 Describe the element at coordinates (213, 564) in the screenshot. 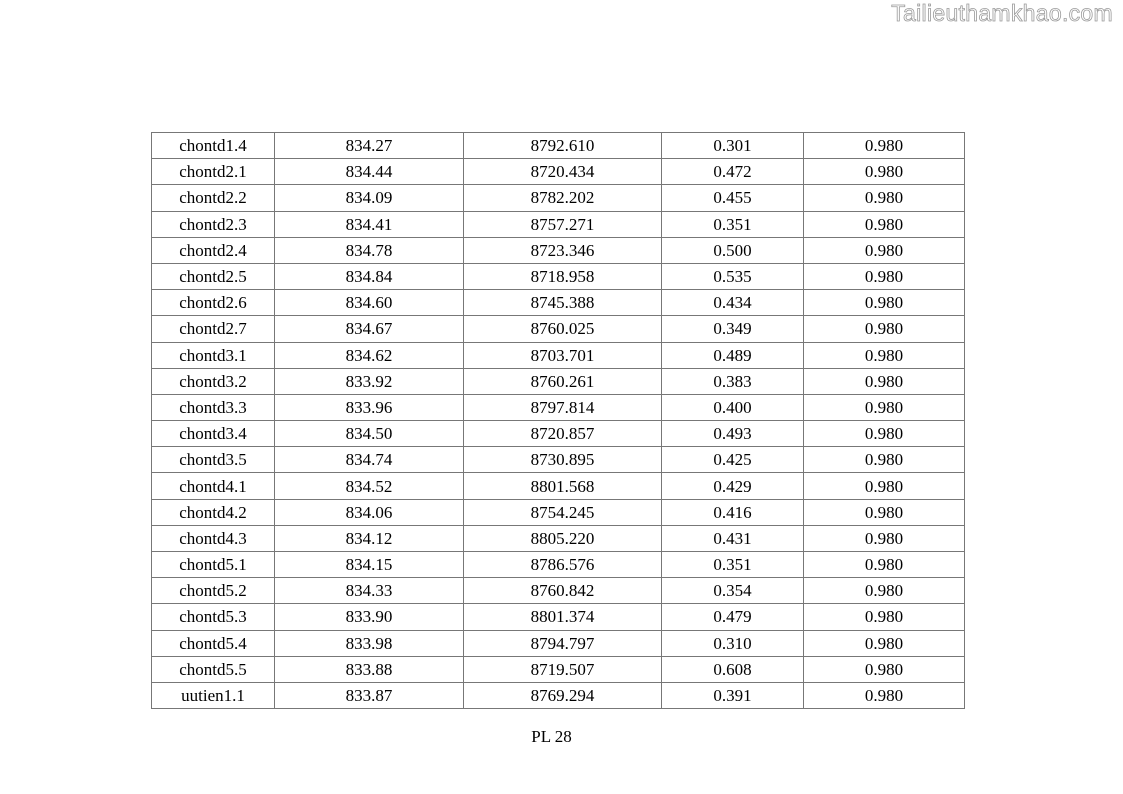

I see `table-cell: chontd5.1` at that location.